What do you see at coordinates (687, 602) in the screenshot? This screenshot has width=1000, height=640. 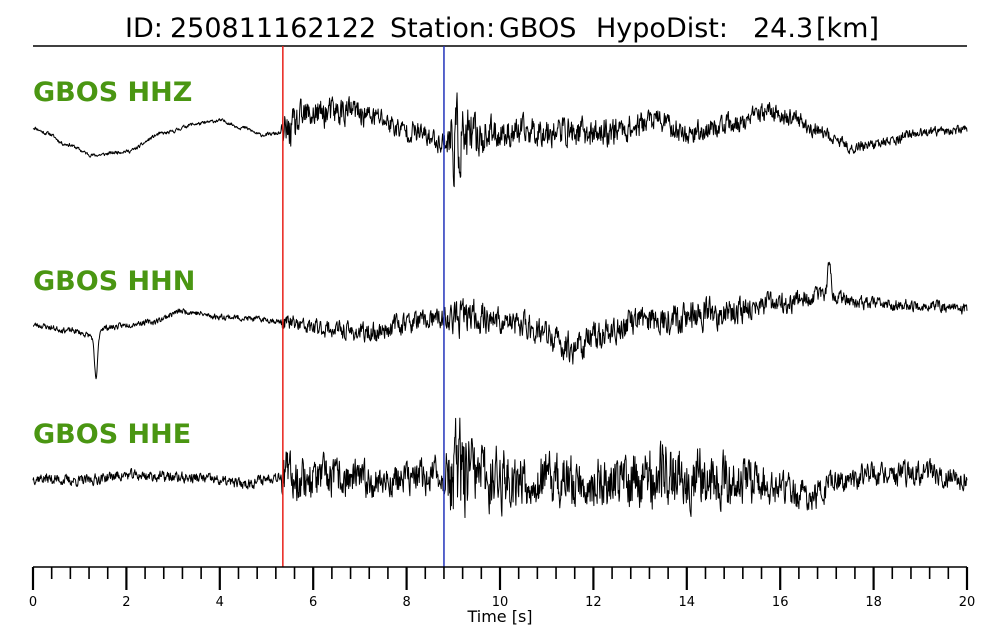 I see `x-tick-label: 14` at bounding box center [687, 602].